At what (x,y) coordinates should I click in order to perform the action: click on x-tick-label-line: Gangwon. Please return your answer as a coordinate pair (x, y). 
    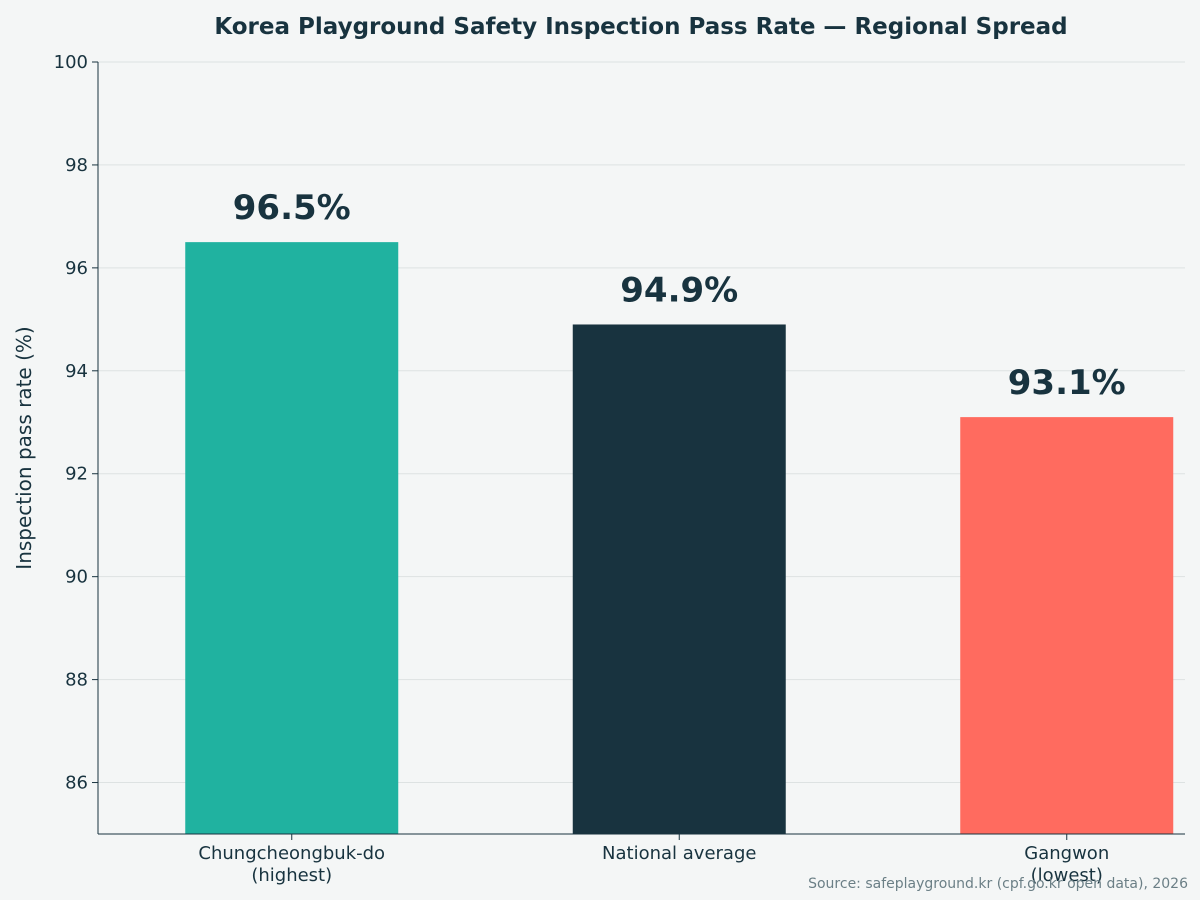
    Looking at the image, I should click on (1066, 853).